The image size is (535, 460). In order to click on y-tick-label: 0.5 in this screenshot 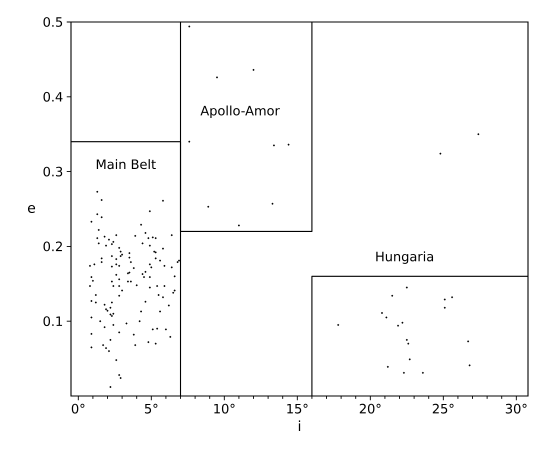, I will do `click(52, 22)`.